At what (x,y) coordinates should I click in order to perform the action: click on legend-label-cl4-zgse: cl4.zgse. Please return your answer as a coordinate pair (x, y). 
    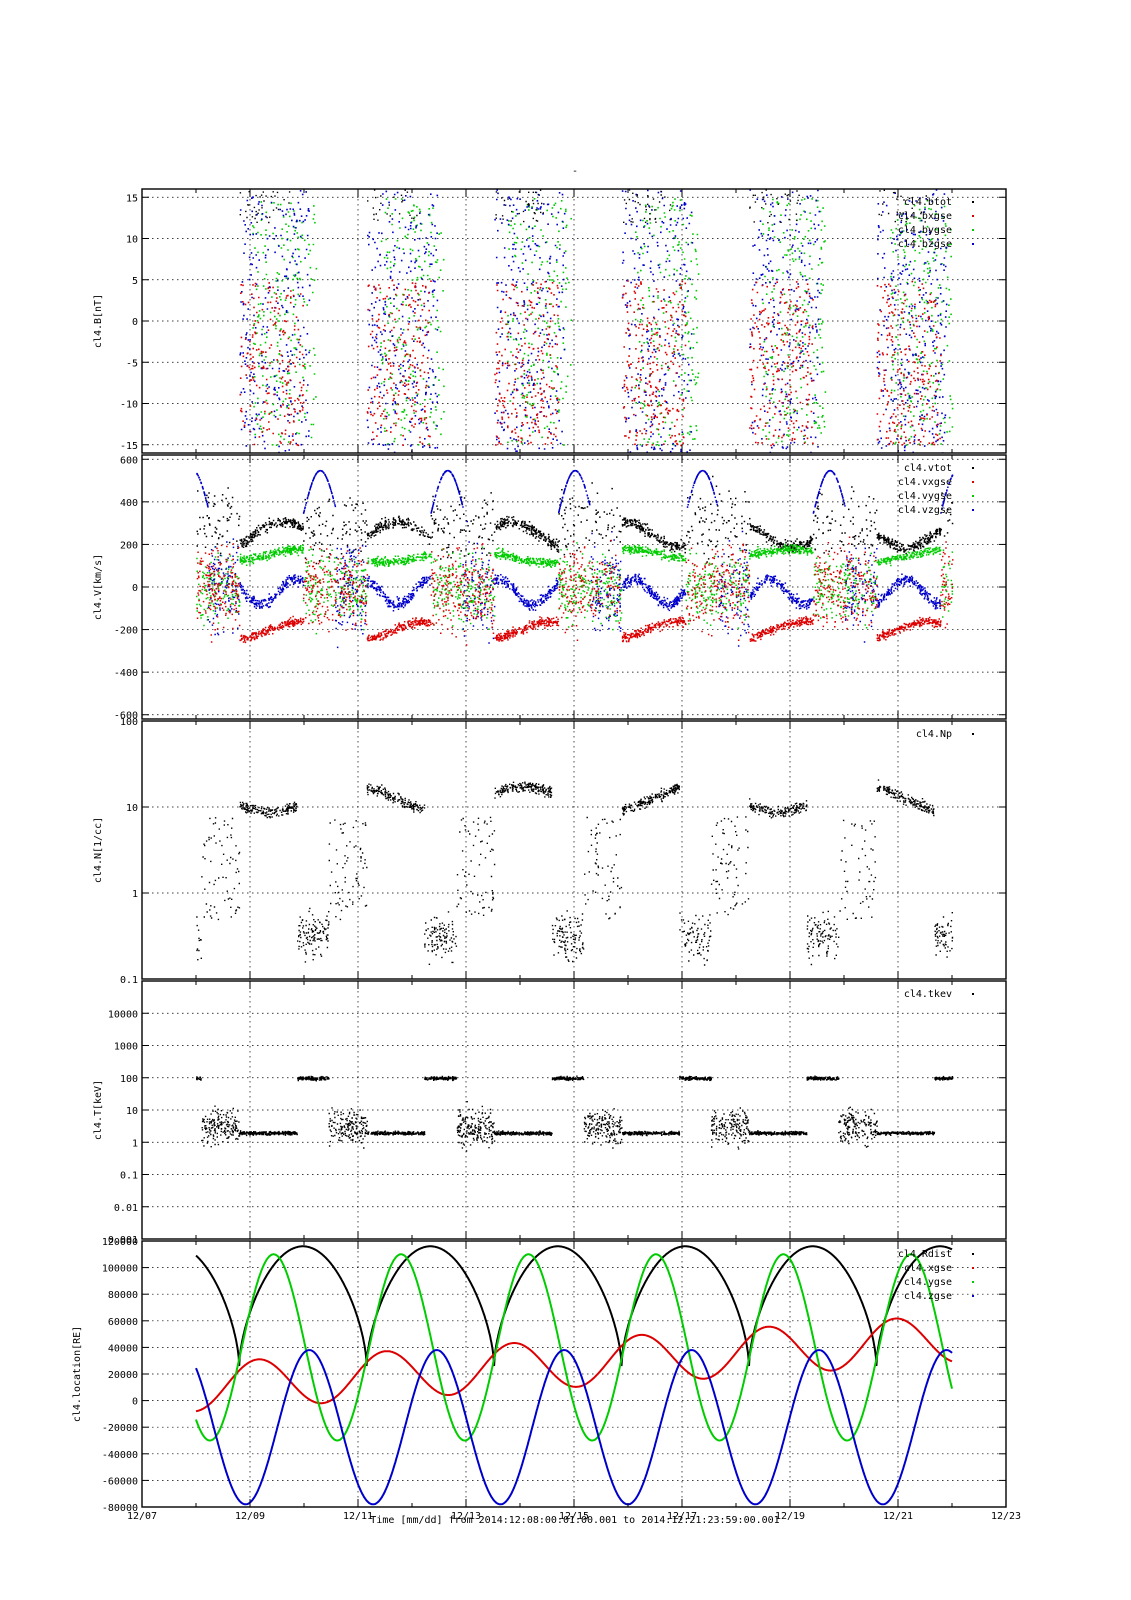
    Looking at the image, I should click on (928, 1296).